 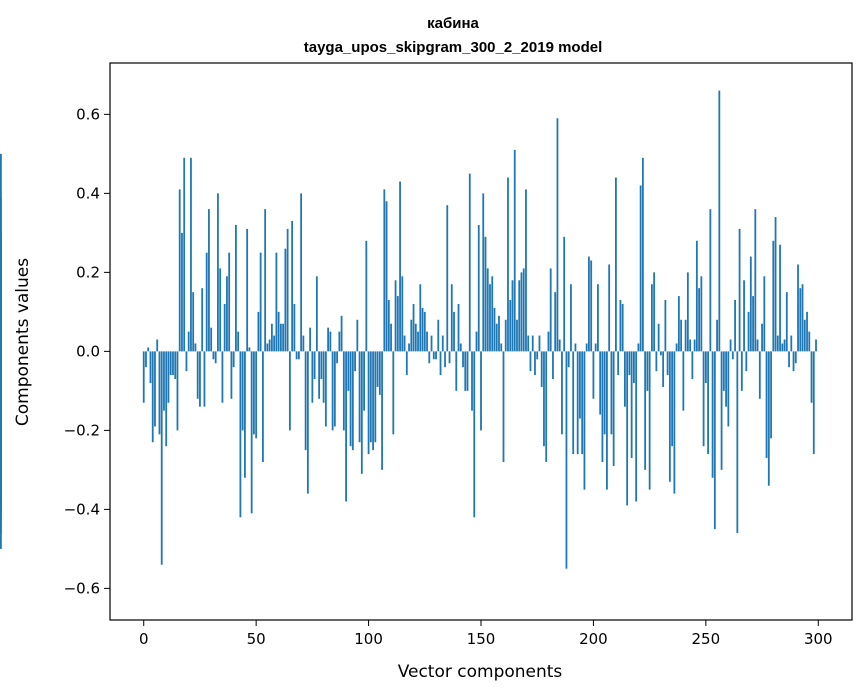 I want to click on chart-title: кабина, so click(x=453, y=23).